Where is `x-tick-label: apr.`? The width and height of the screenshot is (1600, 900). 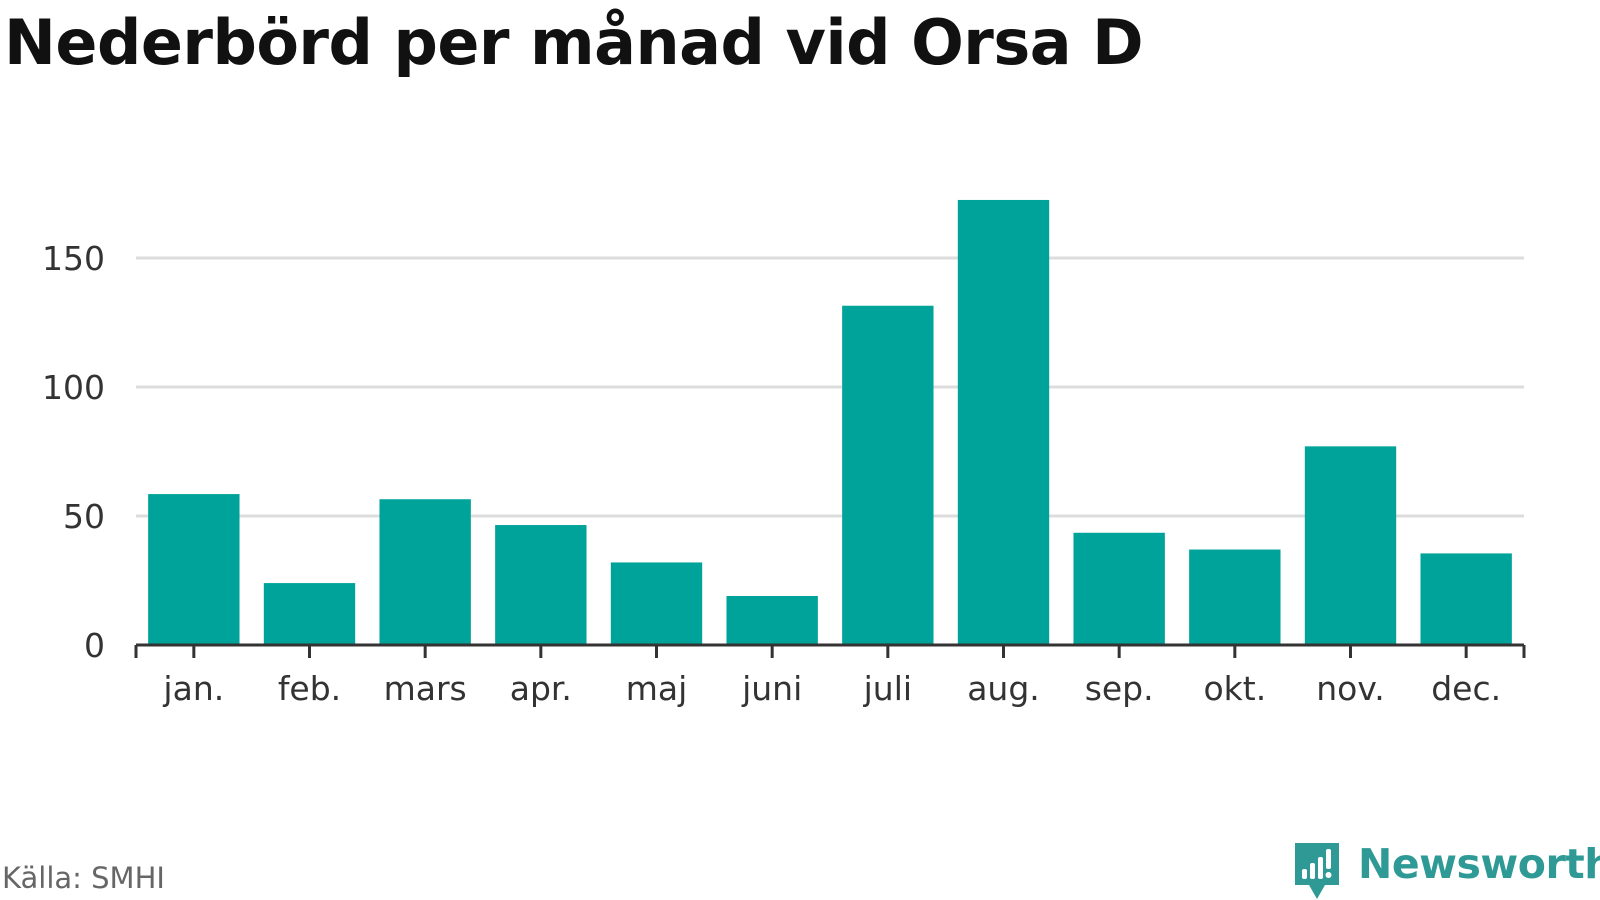
x-tick-label: apr. is located at coordinates (541, 688).